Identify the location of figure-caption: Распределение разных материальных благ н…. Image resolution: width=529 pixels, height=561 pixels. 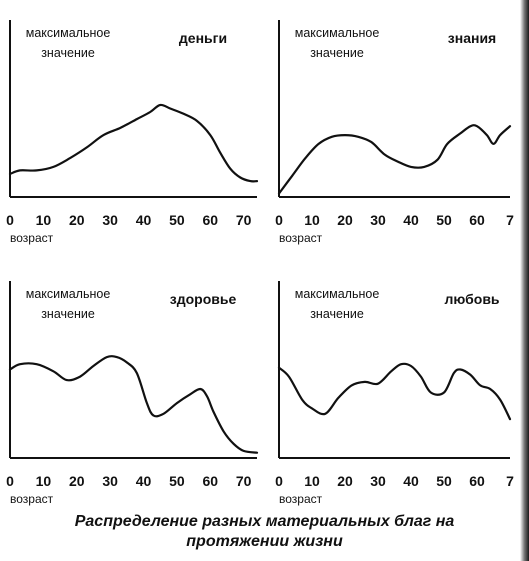
(264, 532).